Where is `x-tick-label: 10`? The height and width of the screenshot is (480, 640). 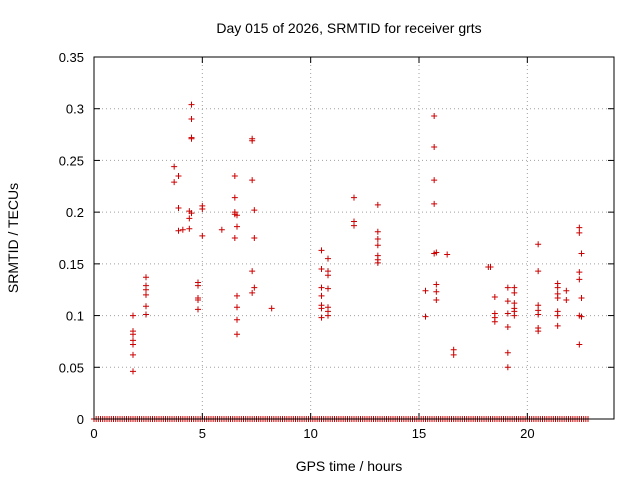 x-tick-label: 10 is located at coordinates (310, 433).